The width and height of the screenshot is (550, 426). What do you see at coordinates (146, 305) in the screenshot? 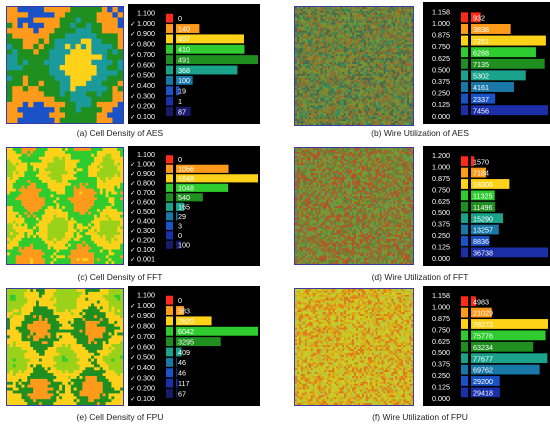
I see `legend-level-label: 1.000` at bounding box center [146, 305].